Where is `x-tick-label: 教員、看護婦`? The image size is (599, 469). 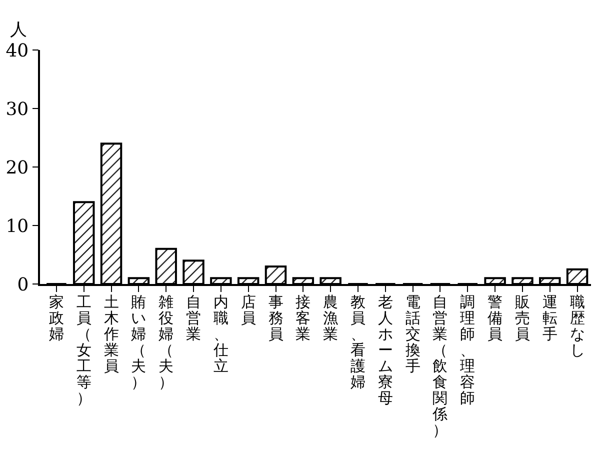 x-tick-label: 教員、看護婦 is located at coordinates (358, 342).